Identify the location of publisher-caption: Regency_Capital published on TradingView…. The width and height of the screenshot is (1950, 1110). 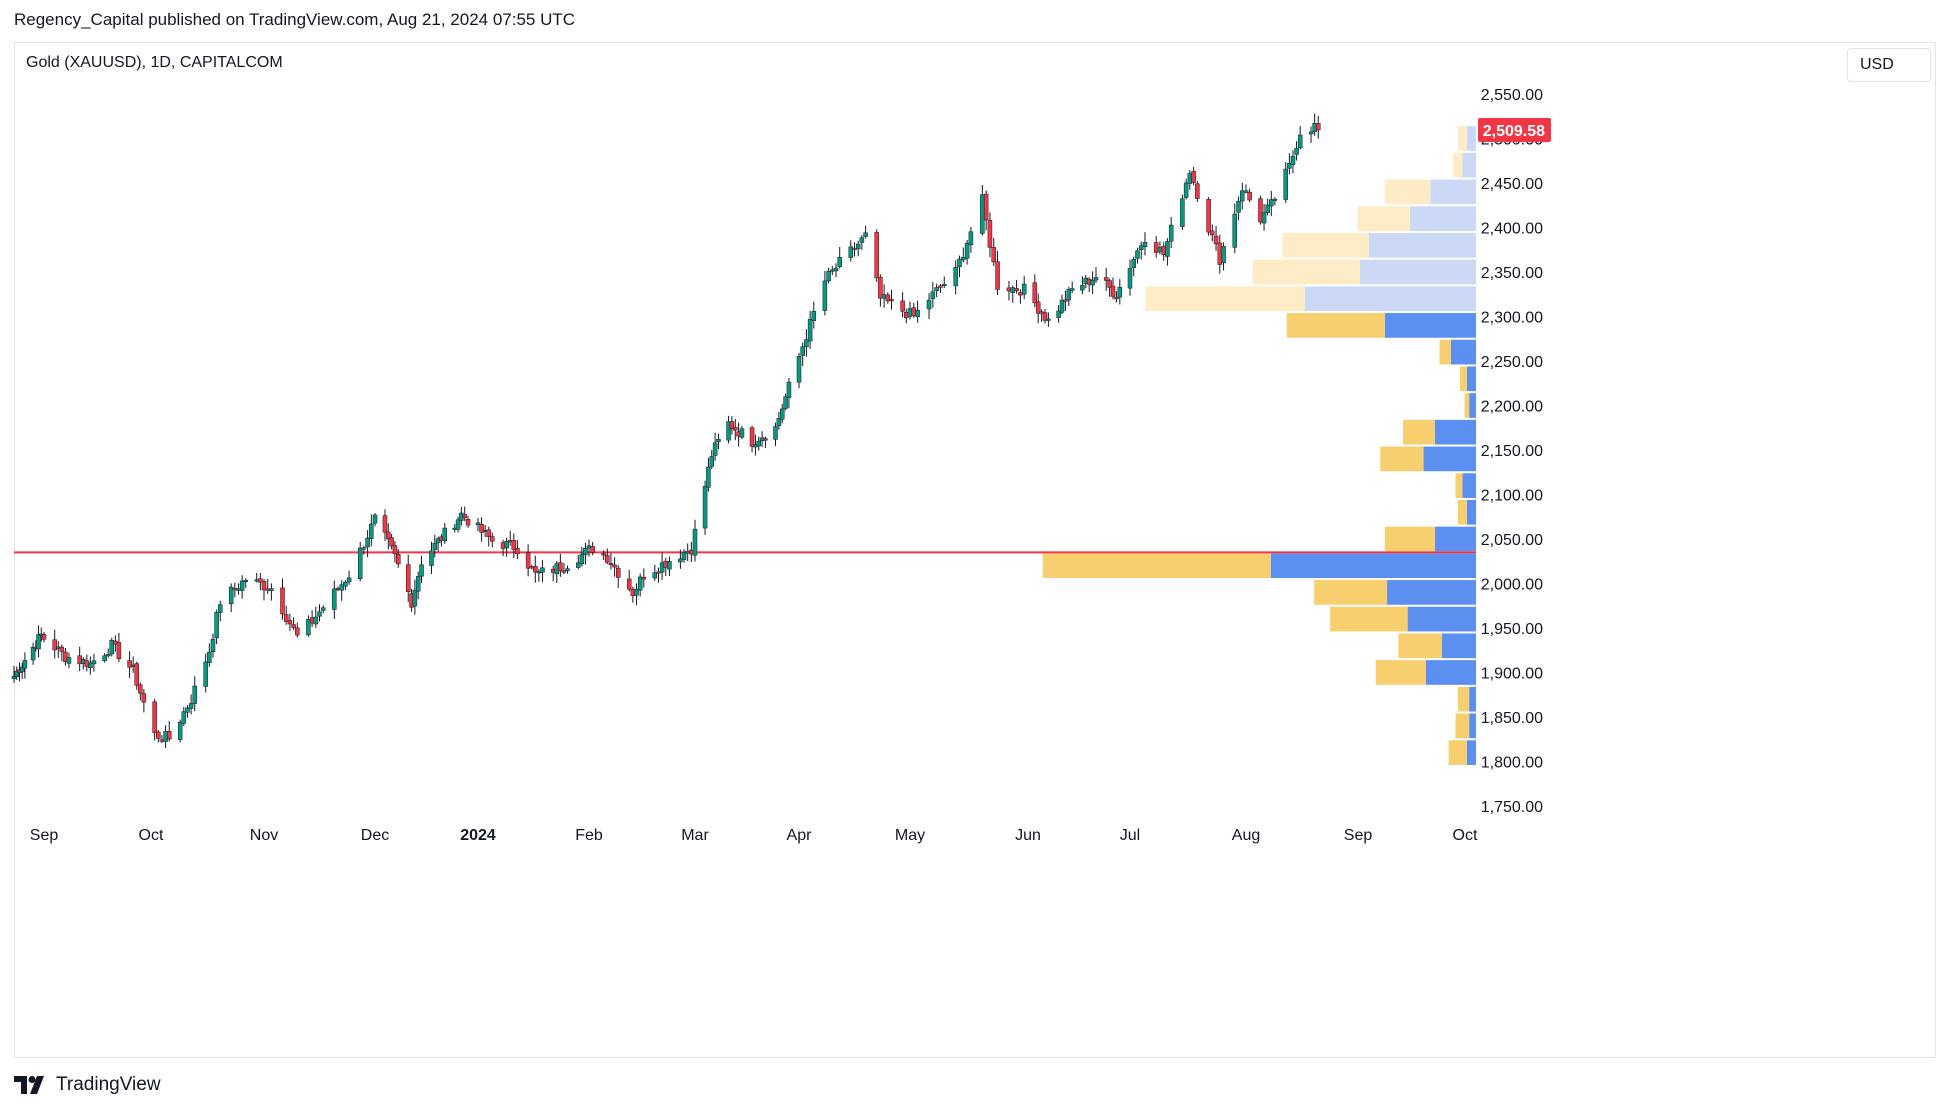
(295, 19).